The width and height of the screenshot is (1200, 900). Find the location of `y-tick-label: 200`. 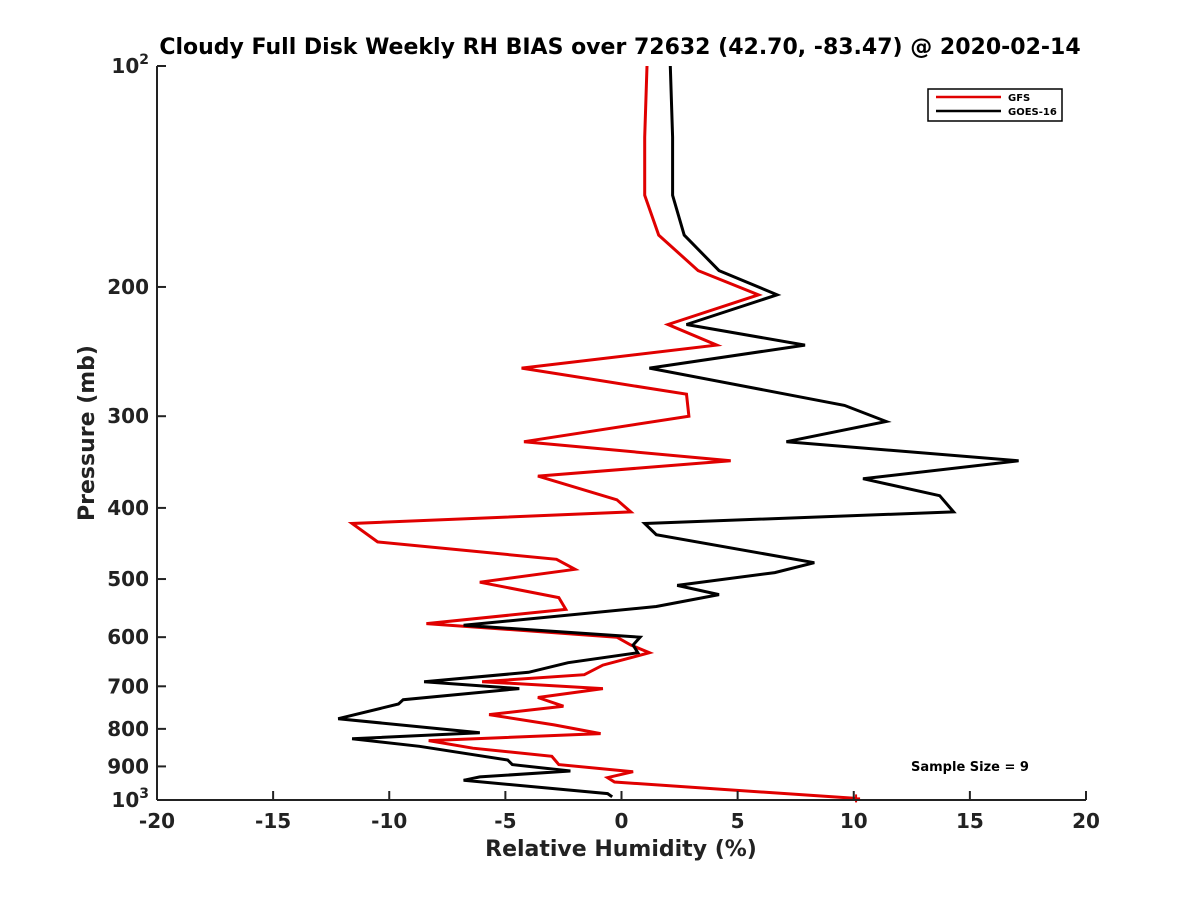

y-tick-label: 200 is located at coordinates (128, 287).